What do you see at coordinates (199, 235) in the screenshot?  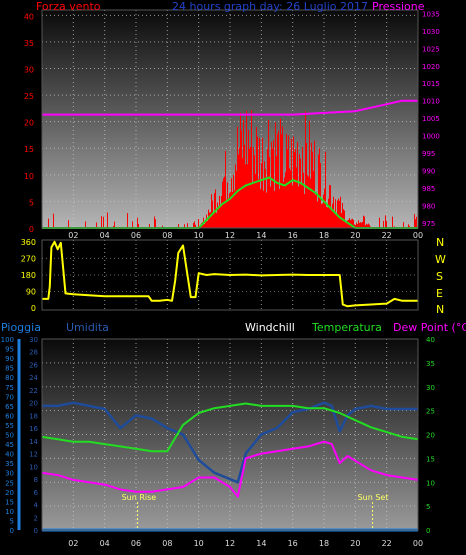 I see `wind-x-label-4: 10` at bounding box center [199, 235].